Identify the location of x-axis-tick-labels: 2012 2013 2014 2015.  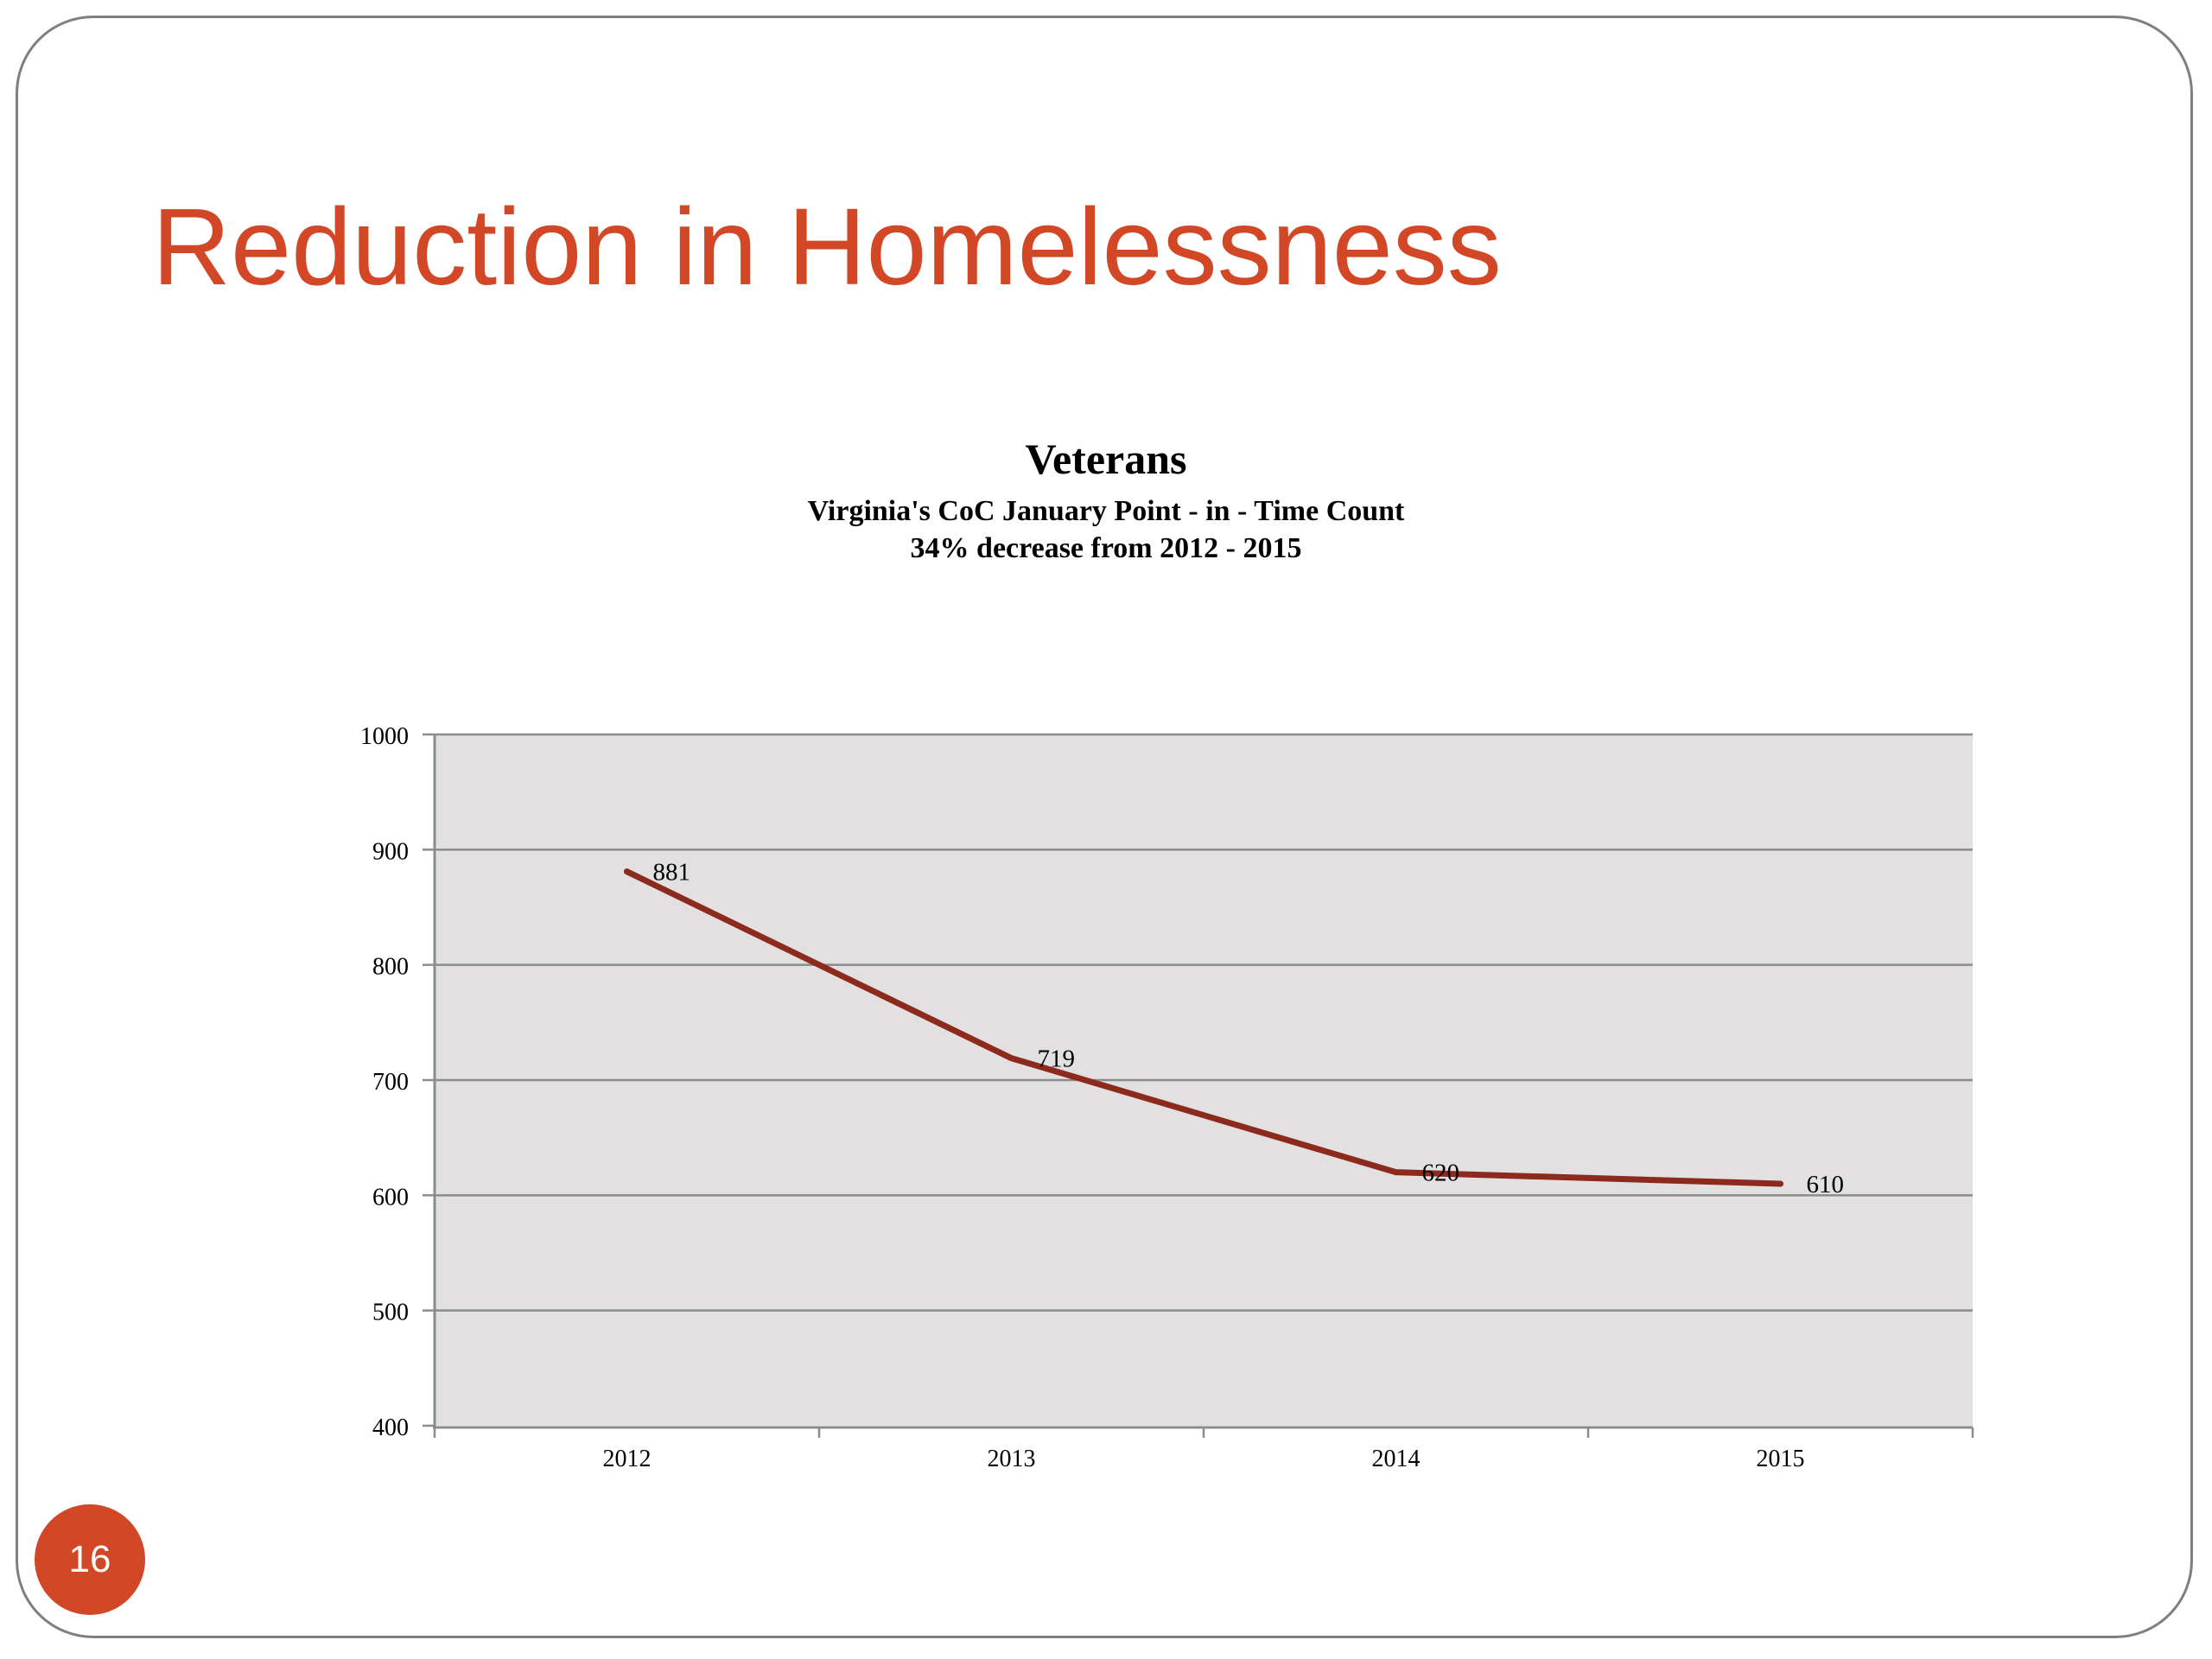
(1204, 1459).